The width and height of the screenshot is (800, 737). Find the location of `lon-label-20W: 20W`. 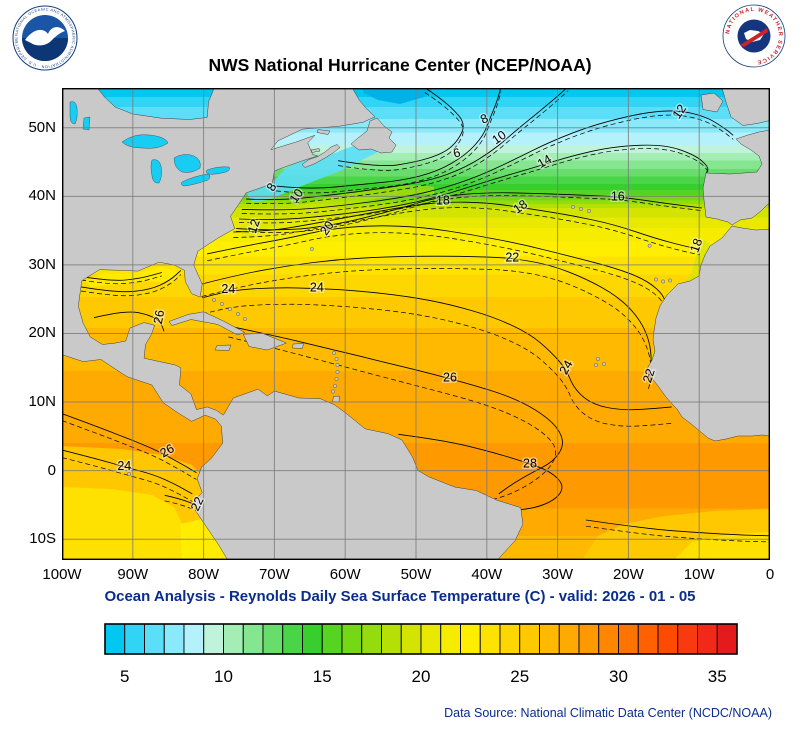

lon-label-20W: 20W is located at coordinates (628, 574).